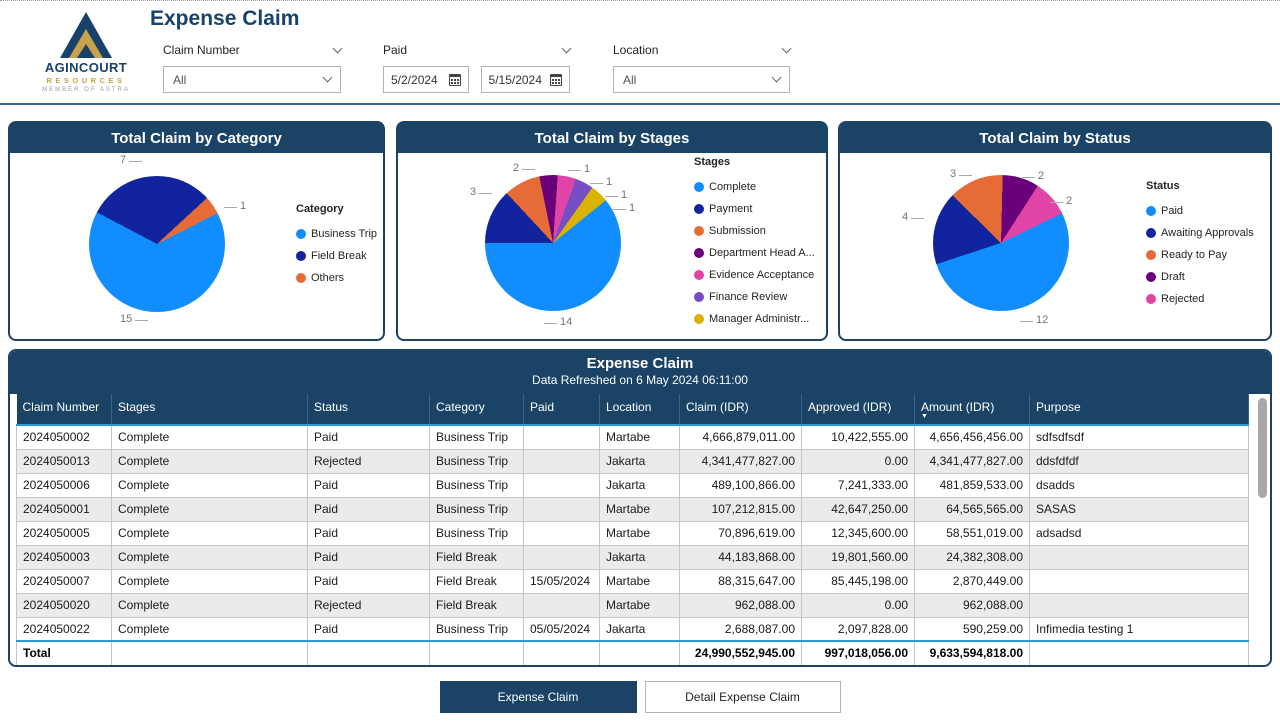  I want to click on company-logo: AGINCOURT RESOURCES MEMBER OF ASTRA, so click(86, 52).